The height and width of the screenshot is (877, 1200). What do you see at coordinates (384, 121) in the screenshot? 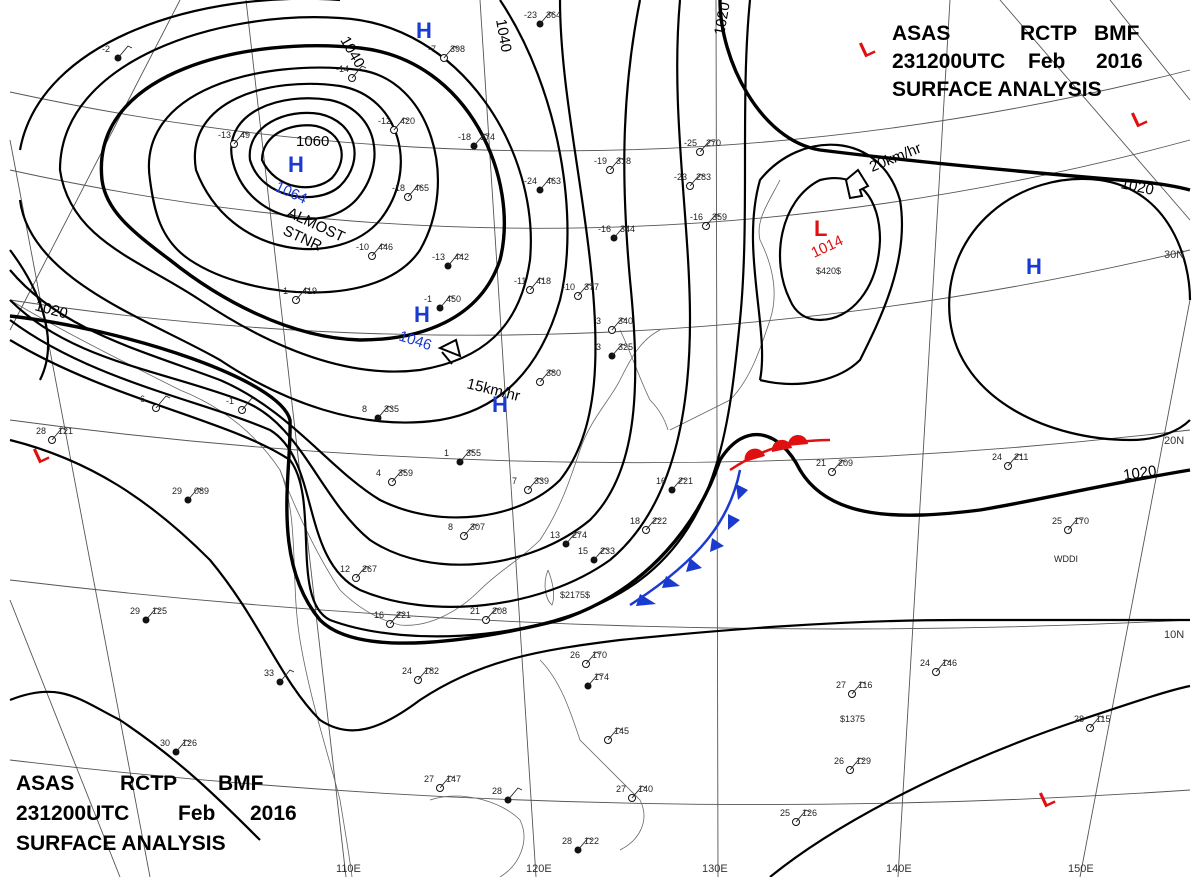
I see `station-temperature: -12` at bounding box center [384, 121].